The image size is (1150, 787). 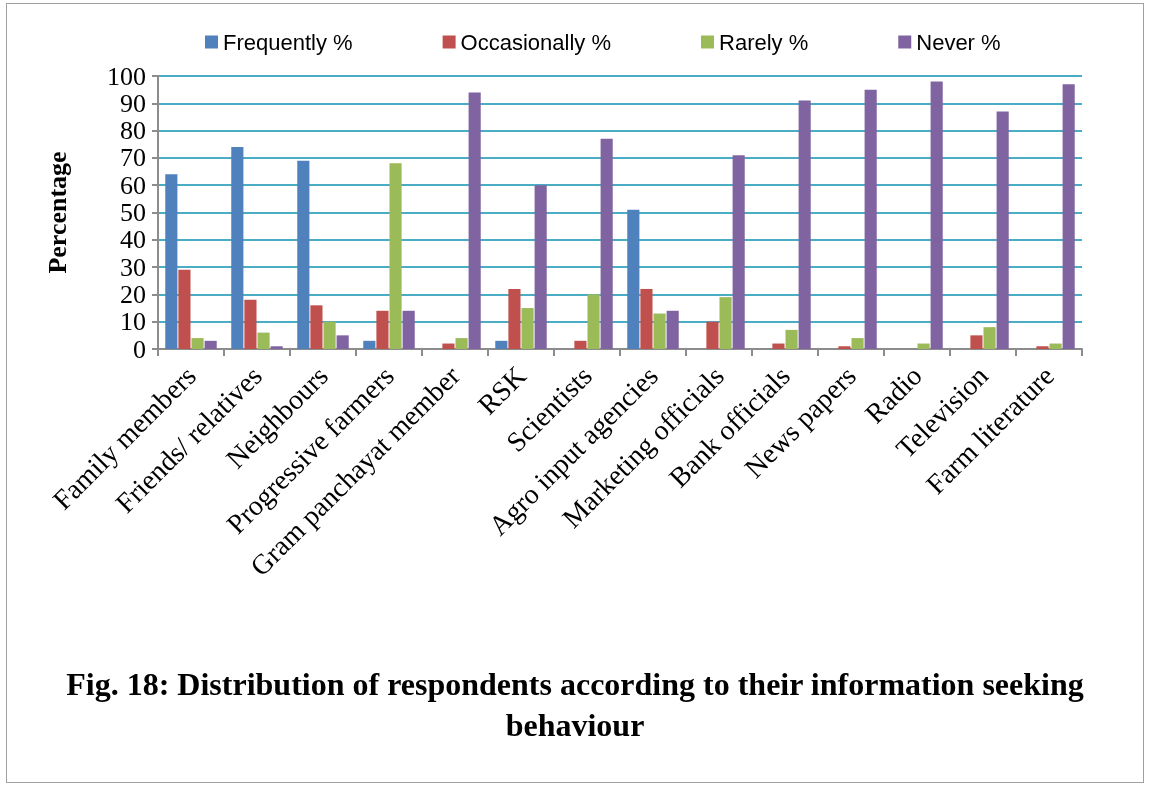 What do you see at coordinates (139, 349) in the screenshot?
I see `y-tick-label: 0` at bounding box center [139, 349].